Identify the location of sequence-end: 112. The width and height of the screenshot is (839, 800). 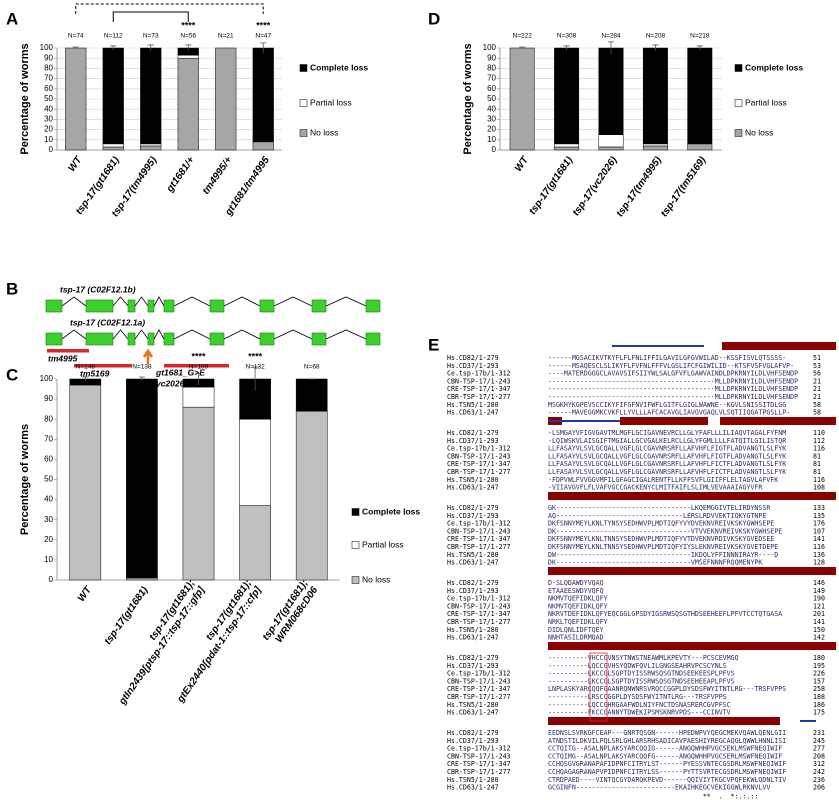
(819, 441).